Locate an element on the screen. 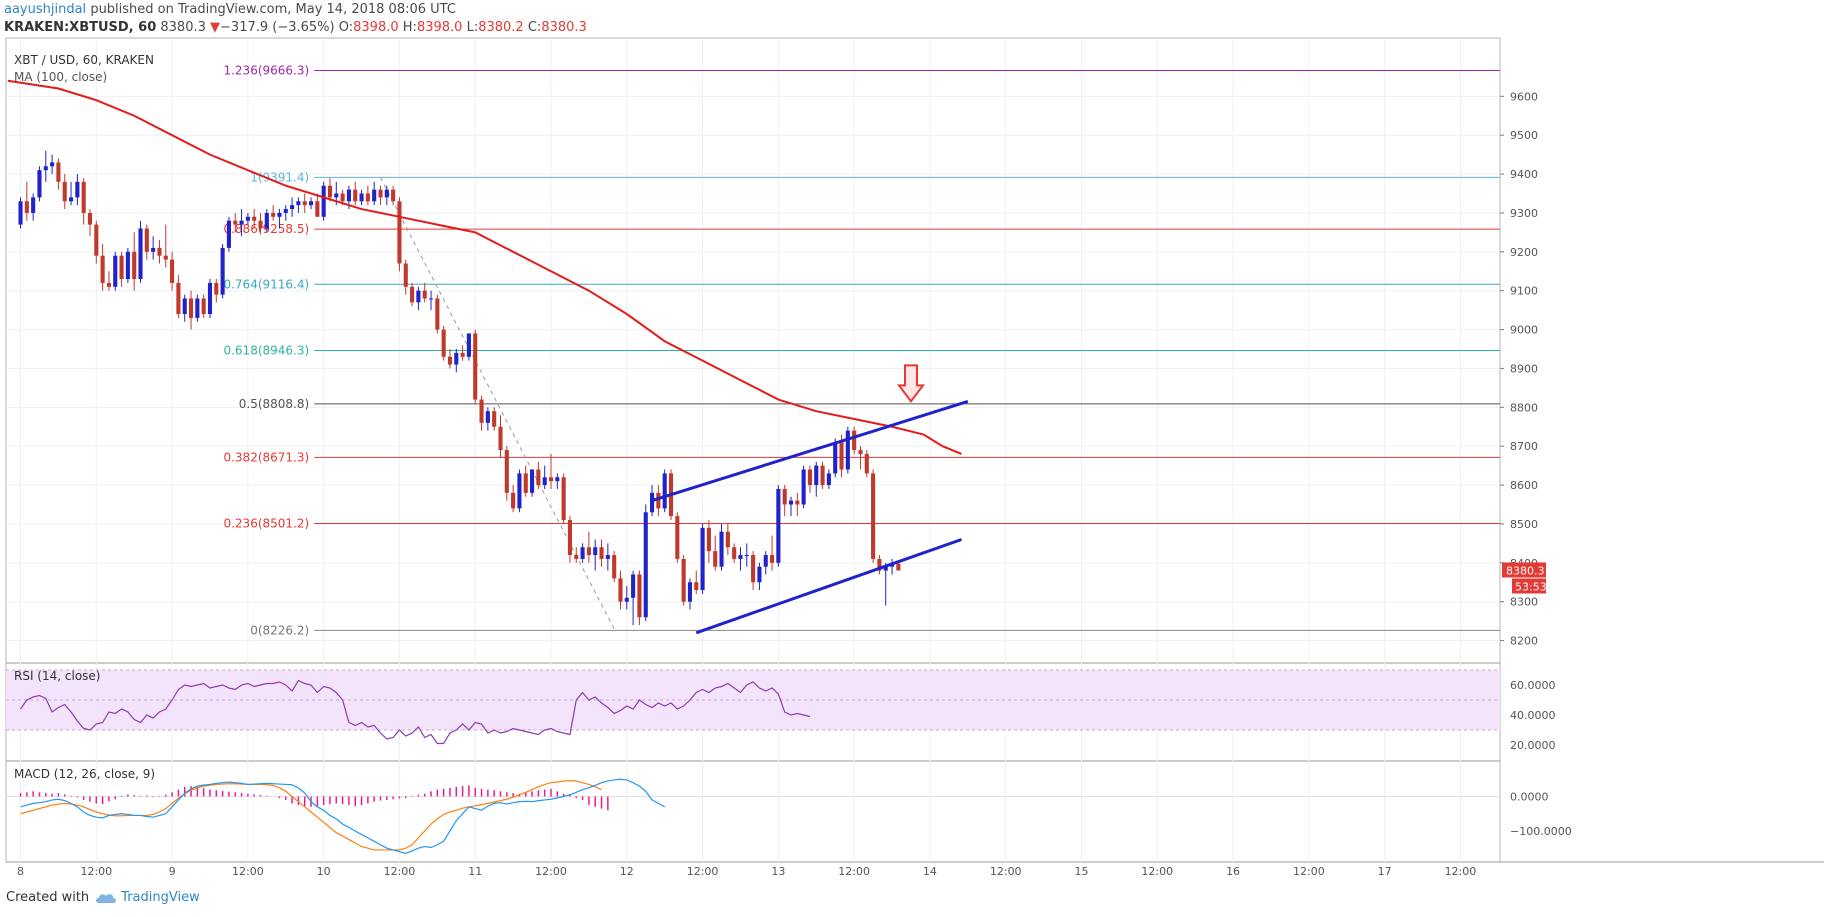  rsi-tick-label: 20.0000 is located at coordinates (1533, 745).